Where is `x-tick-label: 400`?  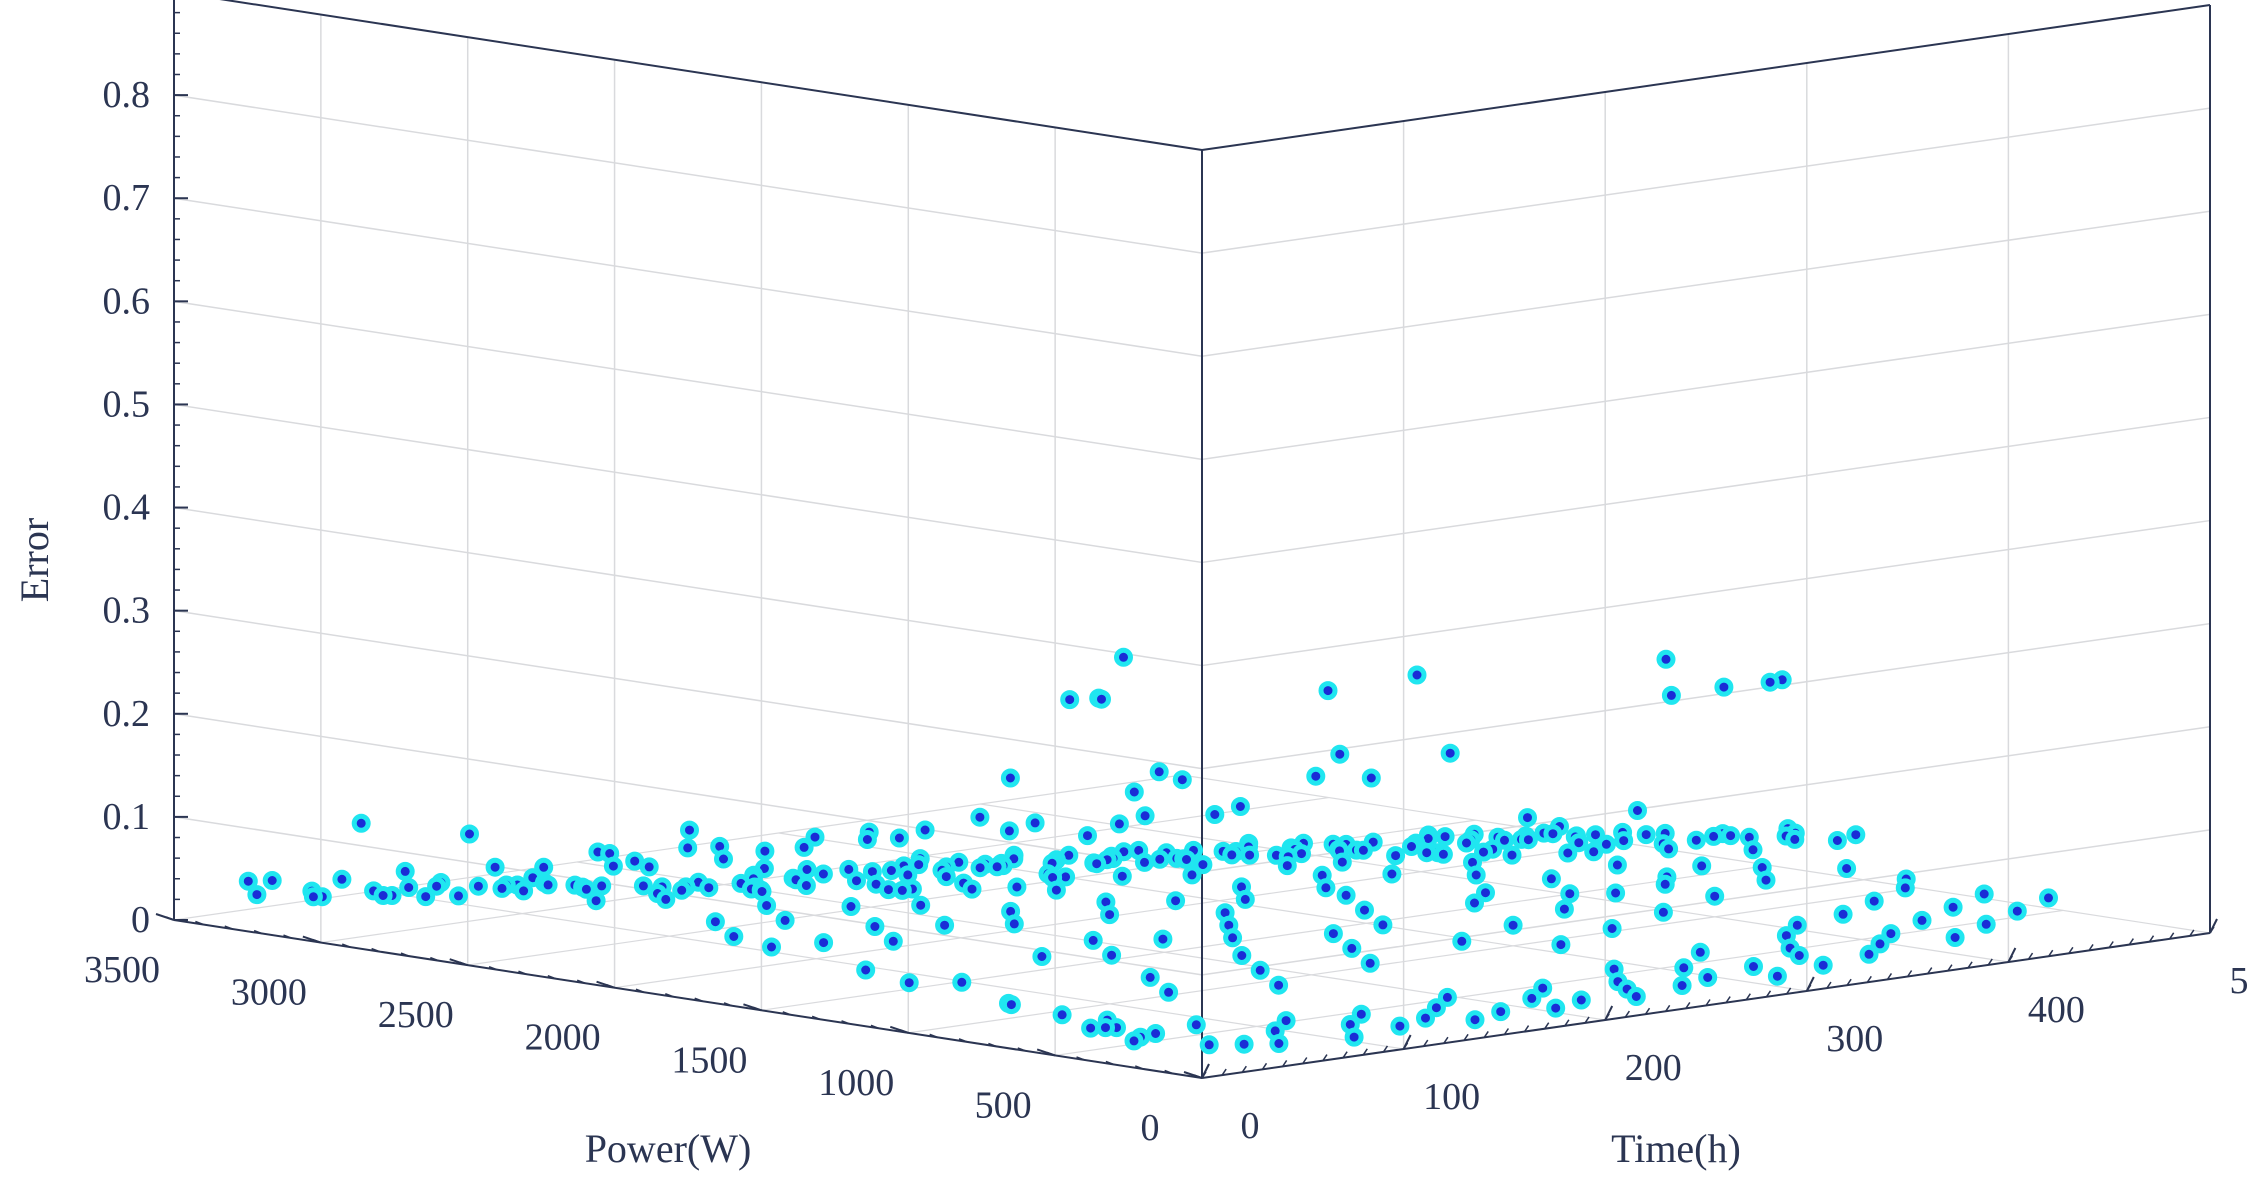
x-tick-label: 400 is located at coordinates (2056, 1010).